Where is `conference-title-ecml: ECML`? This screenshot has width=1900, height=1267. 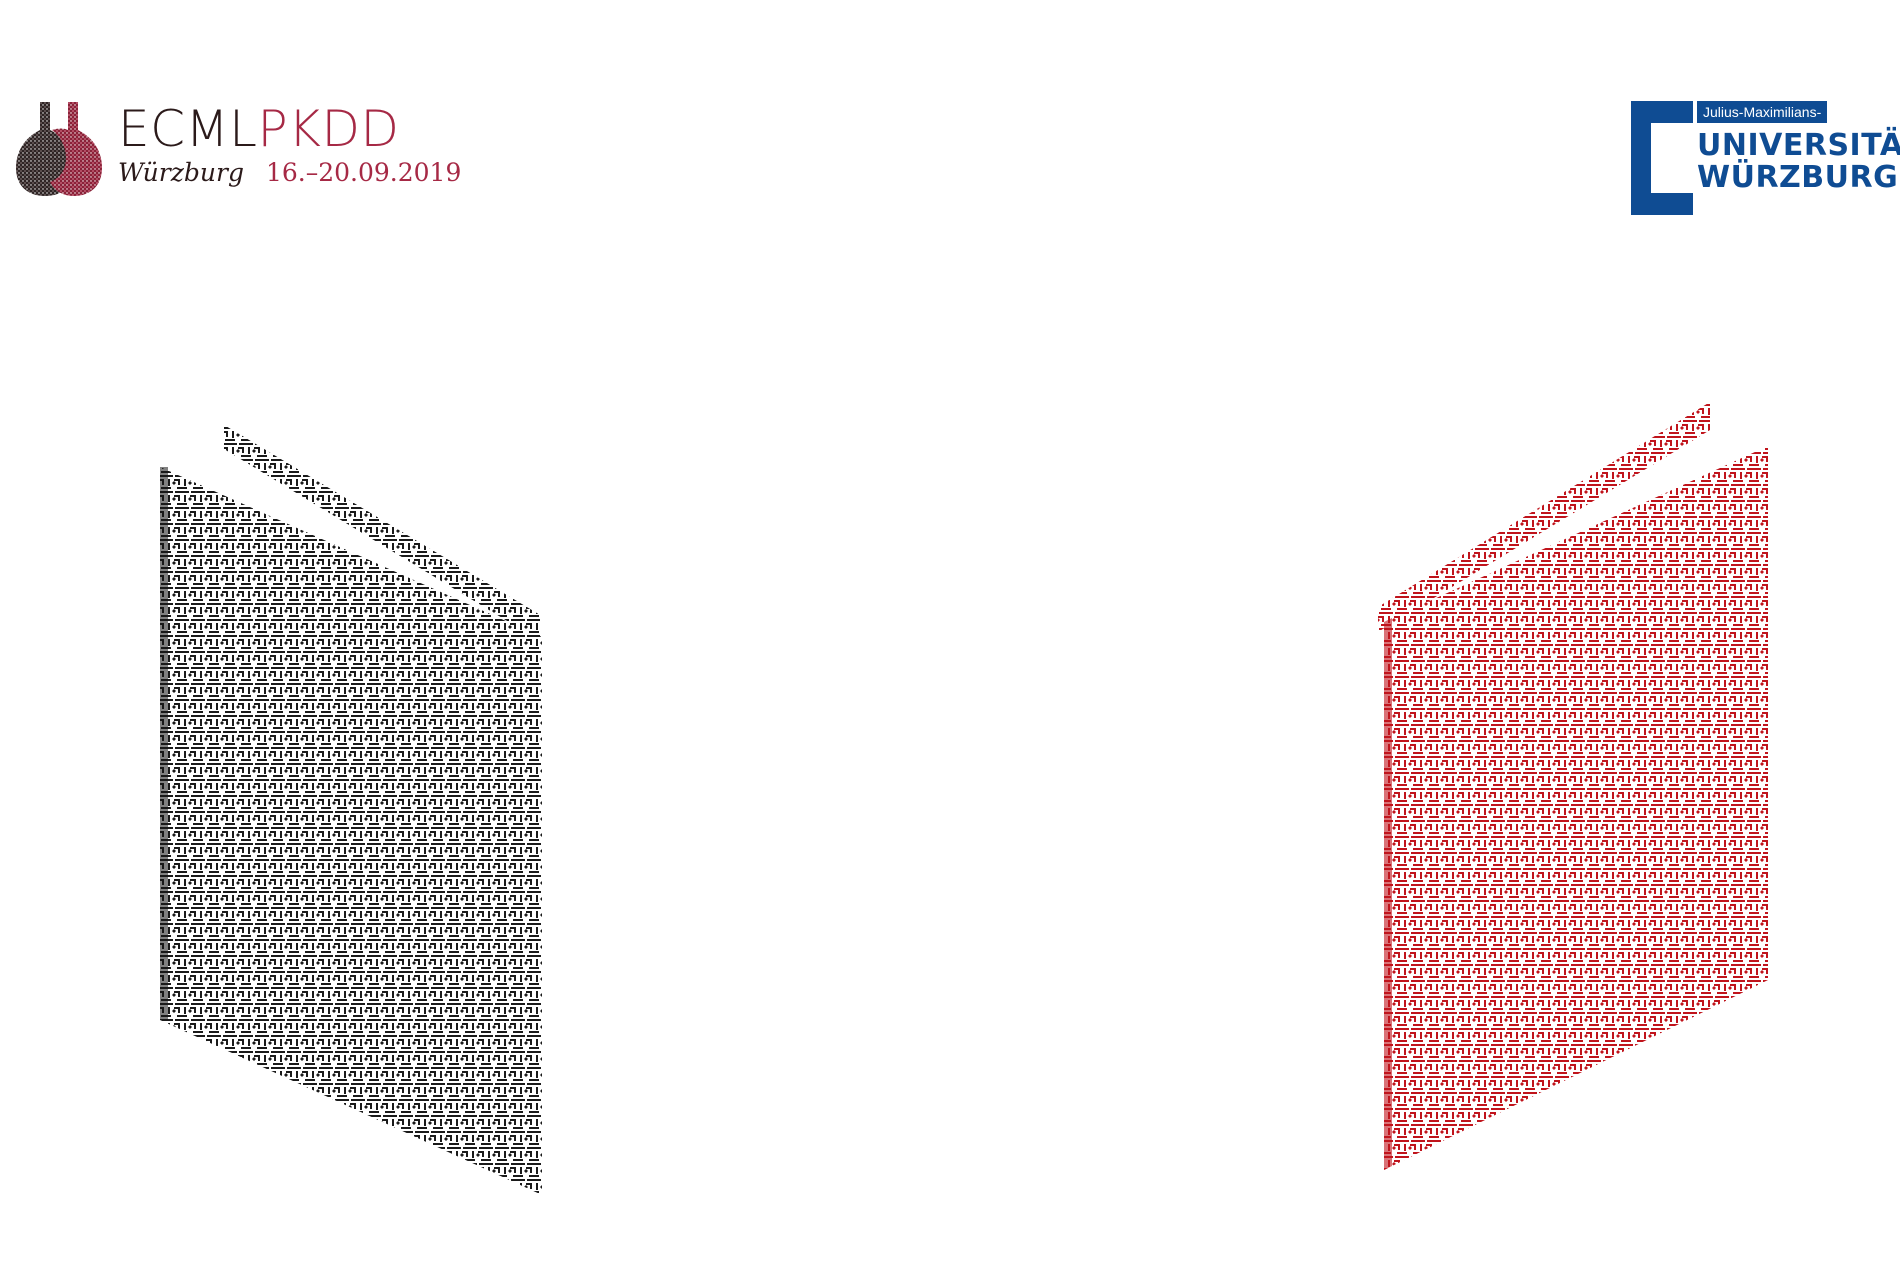 conference-title-ecml: ECML is located at coordinates (188, 129).